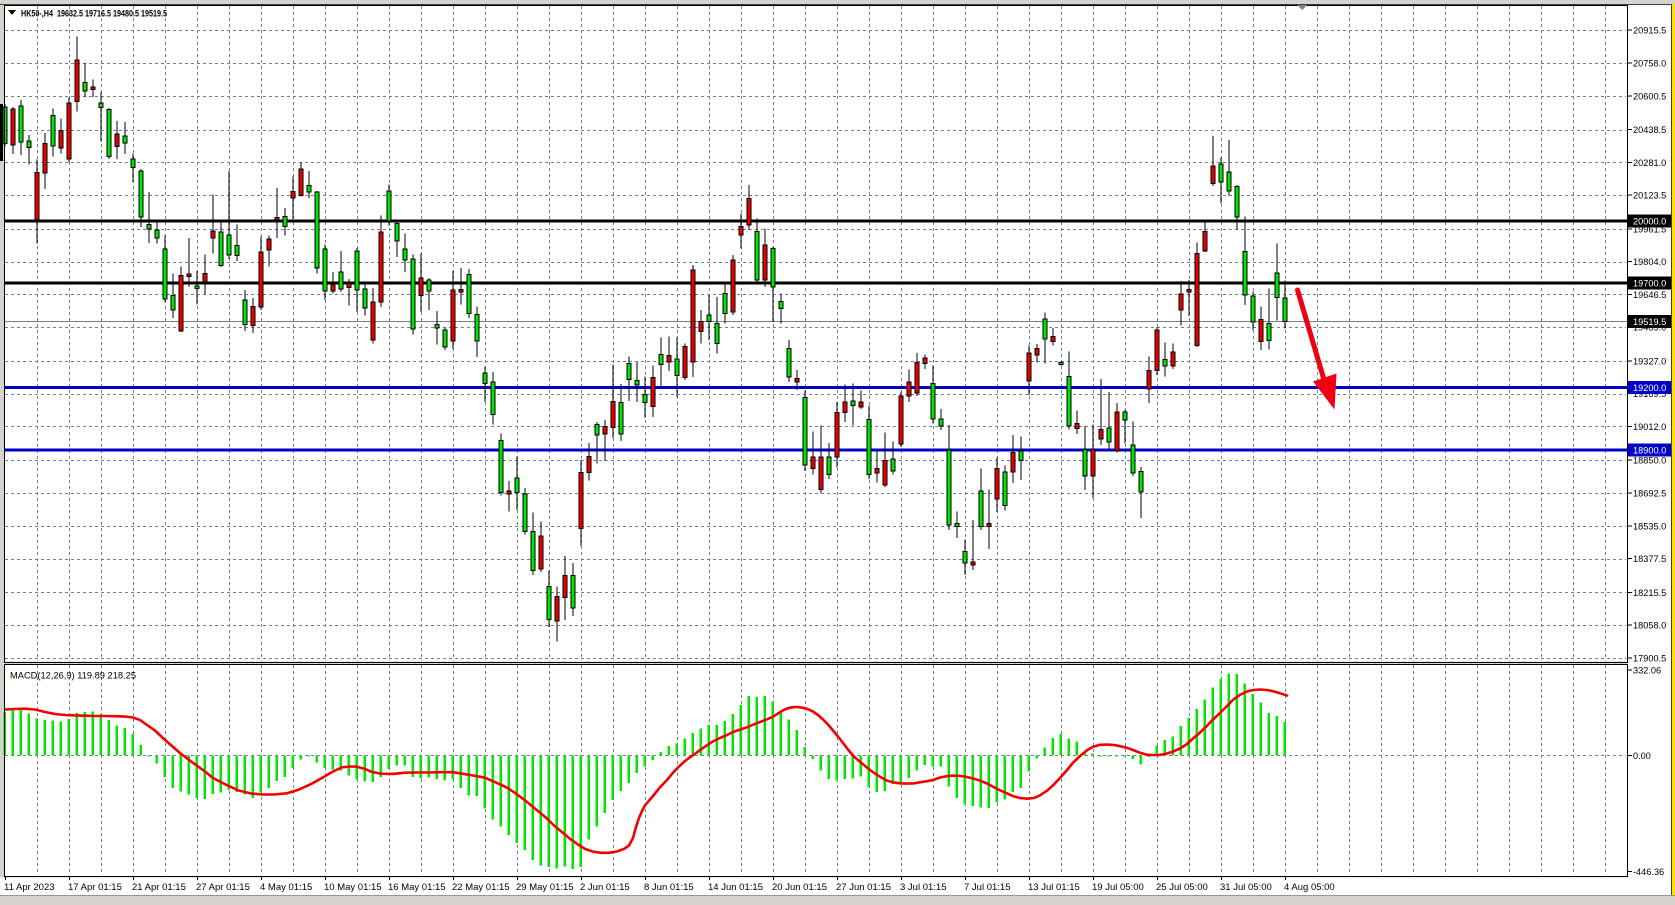  What do you see at coordinates (94, 13) in the screenshot?
I see `svg-text:HK50-,H4 19632.5 19716.5 1948: HK50-,H4 19632.5 19716.5 19480.5 19519.5` at bounding box center [94, 13].